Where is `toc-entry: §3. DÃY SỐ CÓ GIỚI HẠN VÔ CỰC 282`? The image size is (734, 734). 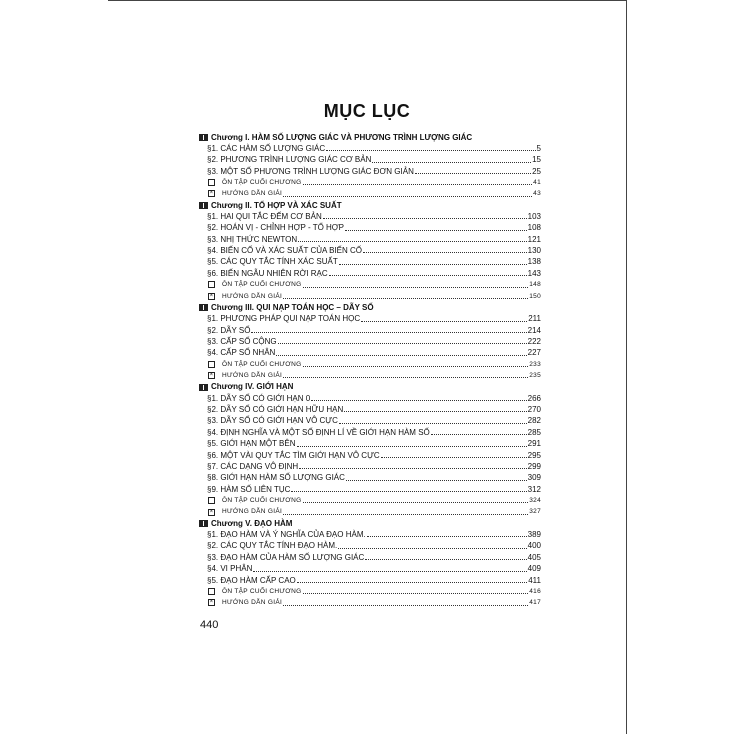
toc-entry: §3. DÃY SỐ CÓ GIỚI HẠN VÔ CỰC 282 is located at coordinates (370, 420).